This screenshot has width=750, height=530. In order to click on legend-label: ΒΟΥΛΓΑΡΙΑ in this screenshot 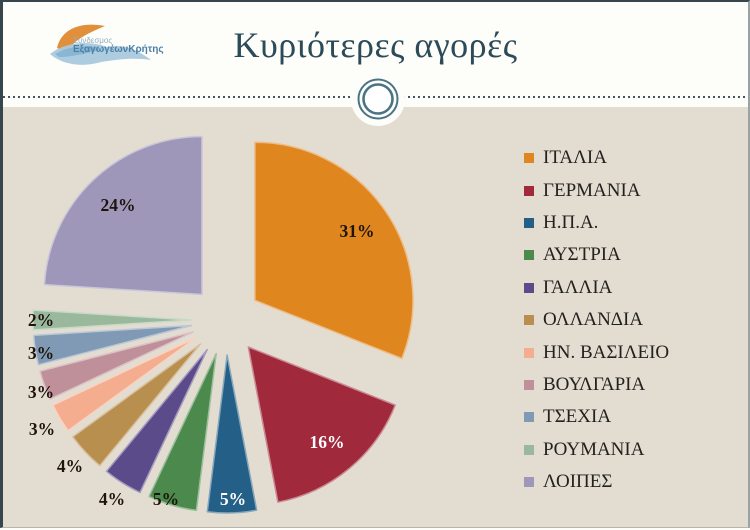, I will do `click(594, 384)`.